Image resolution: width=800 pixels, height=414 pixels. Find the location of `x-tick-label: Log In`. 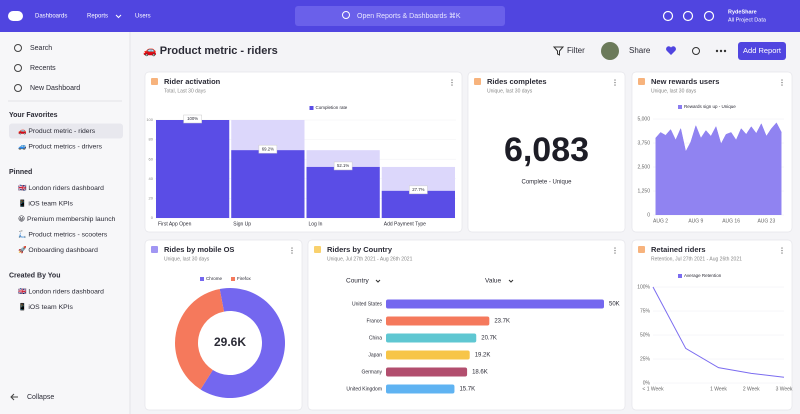

x-tick-label: Log In is located at coordinates (316, 224).